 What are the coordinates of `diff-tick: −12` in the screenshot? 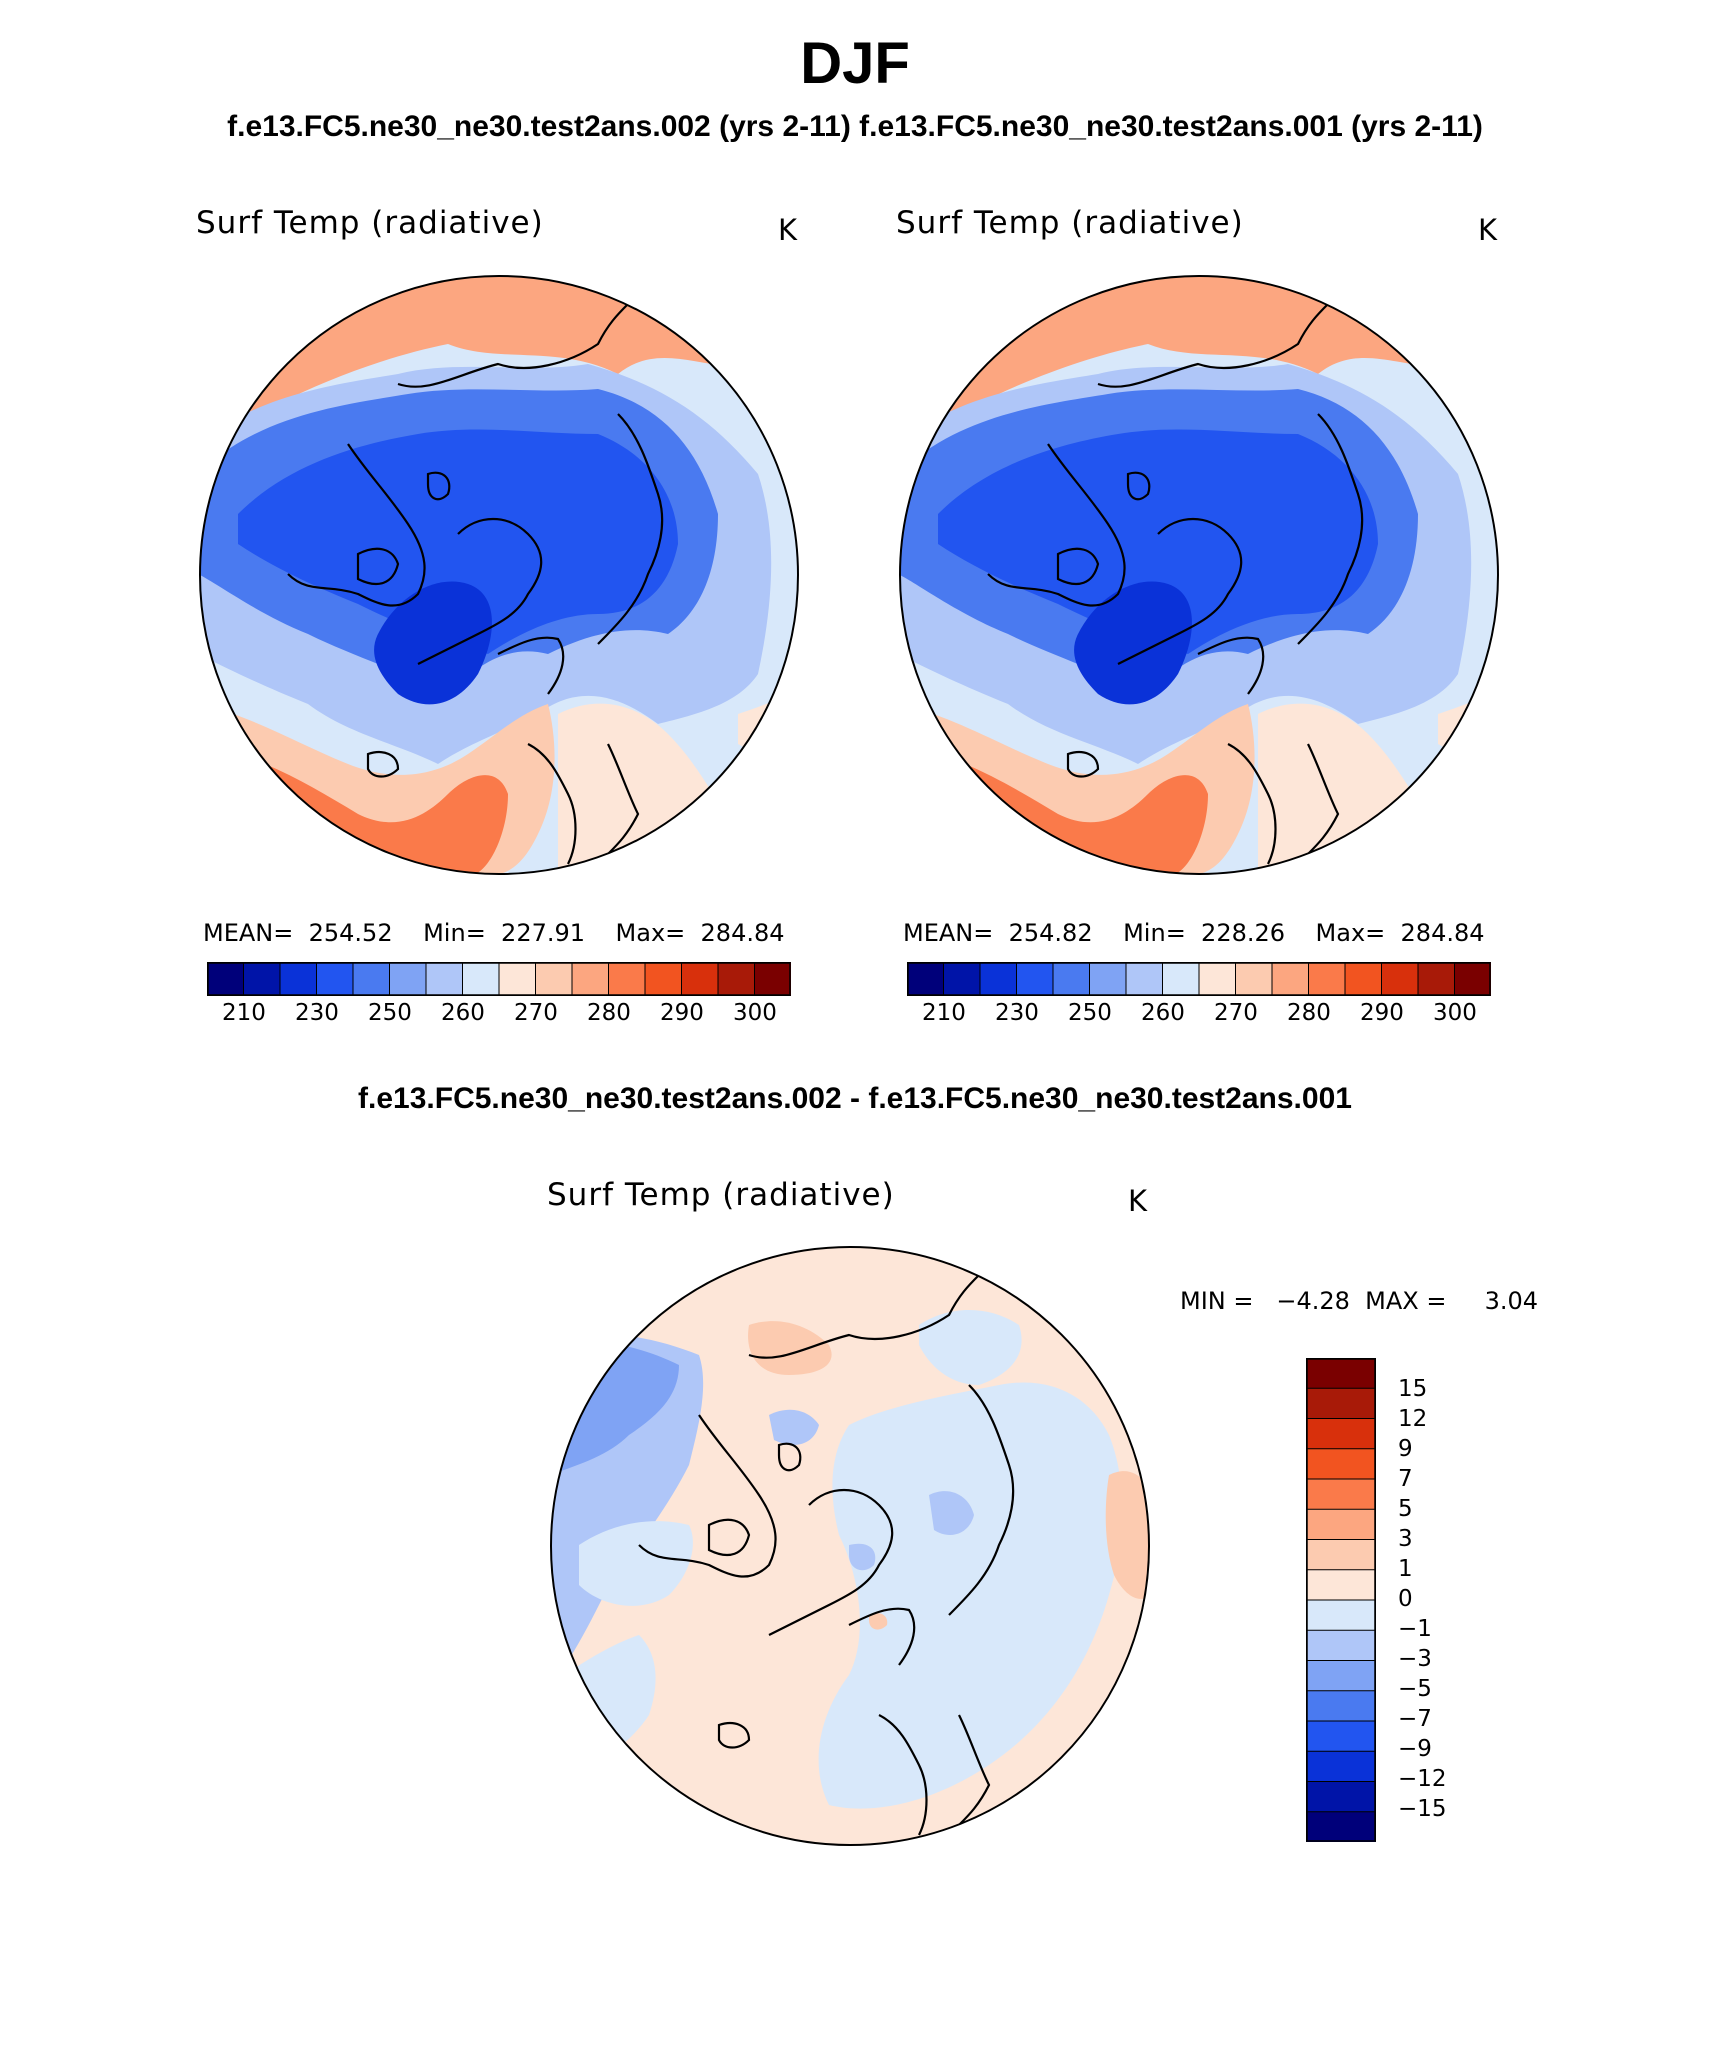 It's located at (1422, 1779).